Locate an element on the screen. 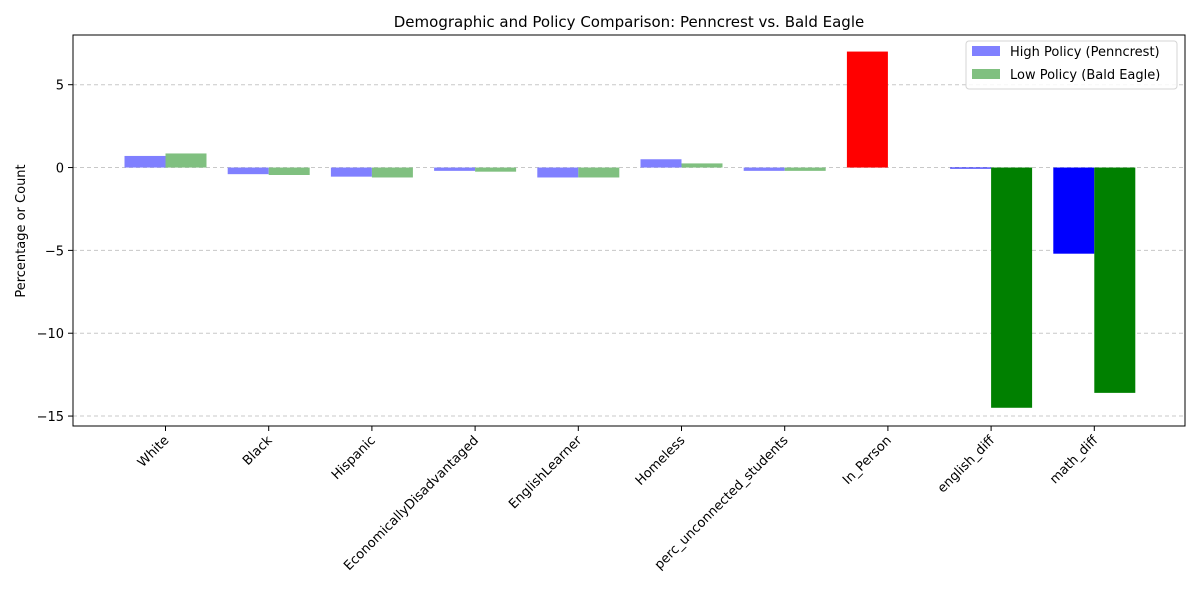 The image size is (1200, 600). x-tick-label: White is located at coordinates (153, 451).